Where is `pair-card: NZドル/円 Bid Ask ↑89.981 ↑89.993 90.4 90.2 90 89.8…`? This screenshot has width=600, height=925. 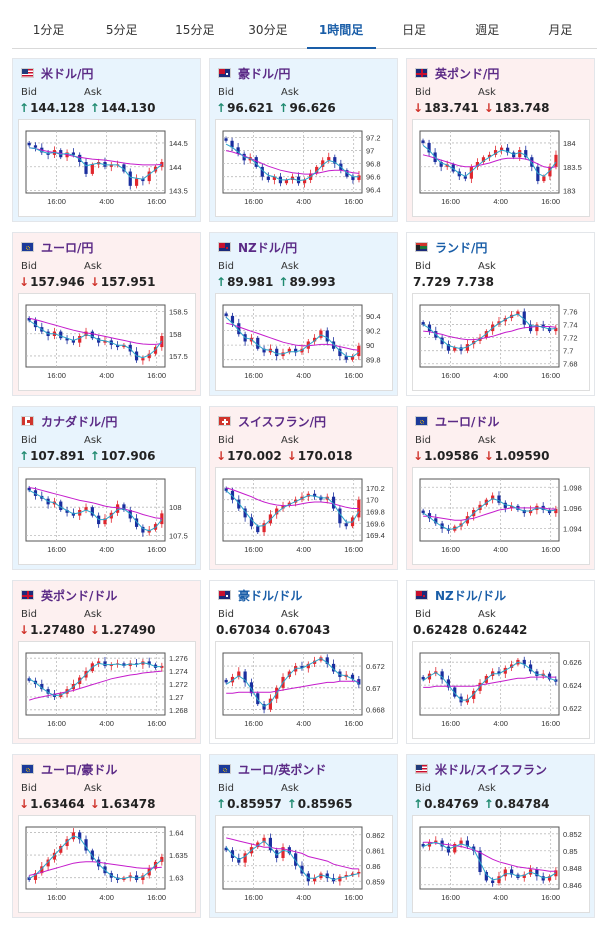
pair-card: NZドル/円 Bid Ask ↑89.981 ↑89.993 90.4 90.2 90 89.8… is located at coordinates (303, 314).